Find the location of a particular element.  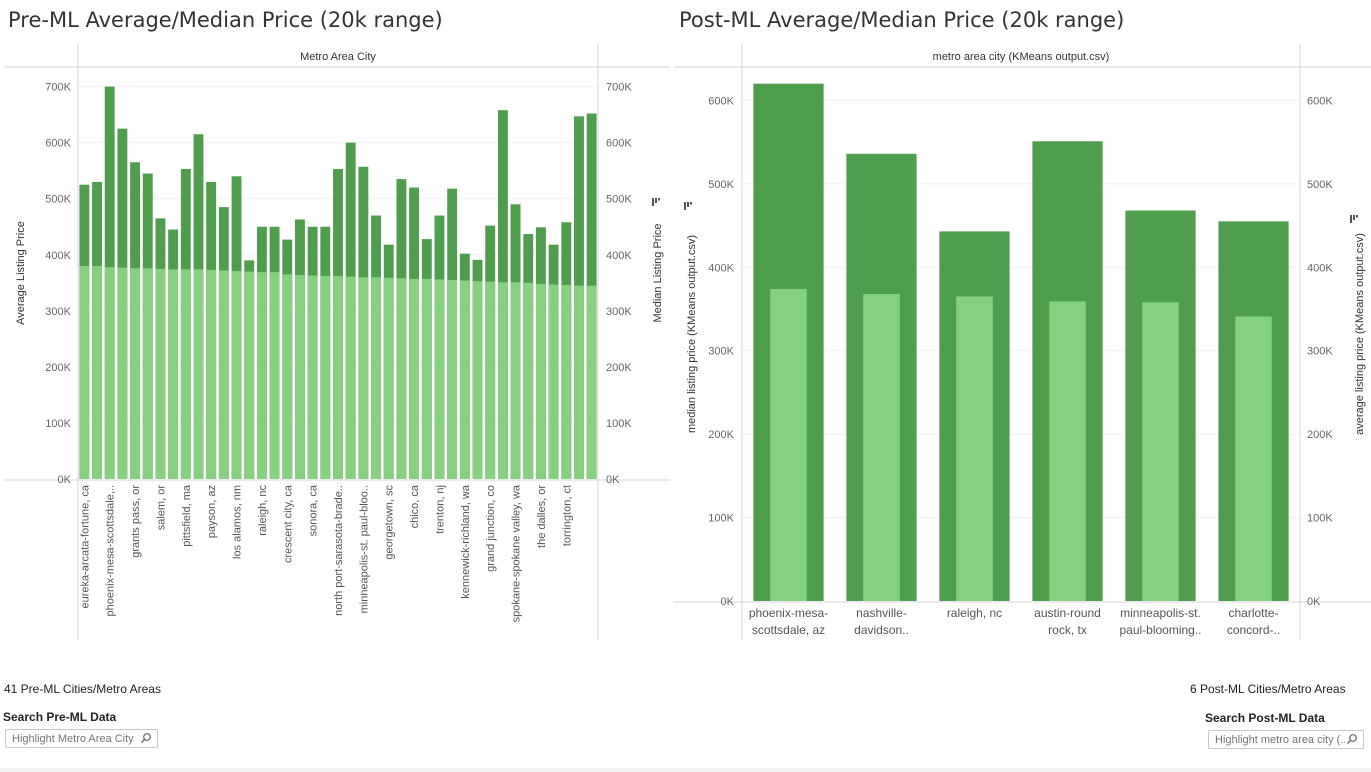

post-ml-search-input is located at coordinates (1280, 739).